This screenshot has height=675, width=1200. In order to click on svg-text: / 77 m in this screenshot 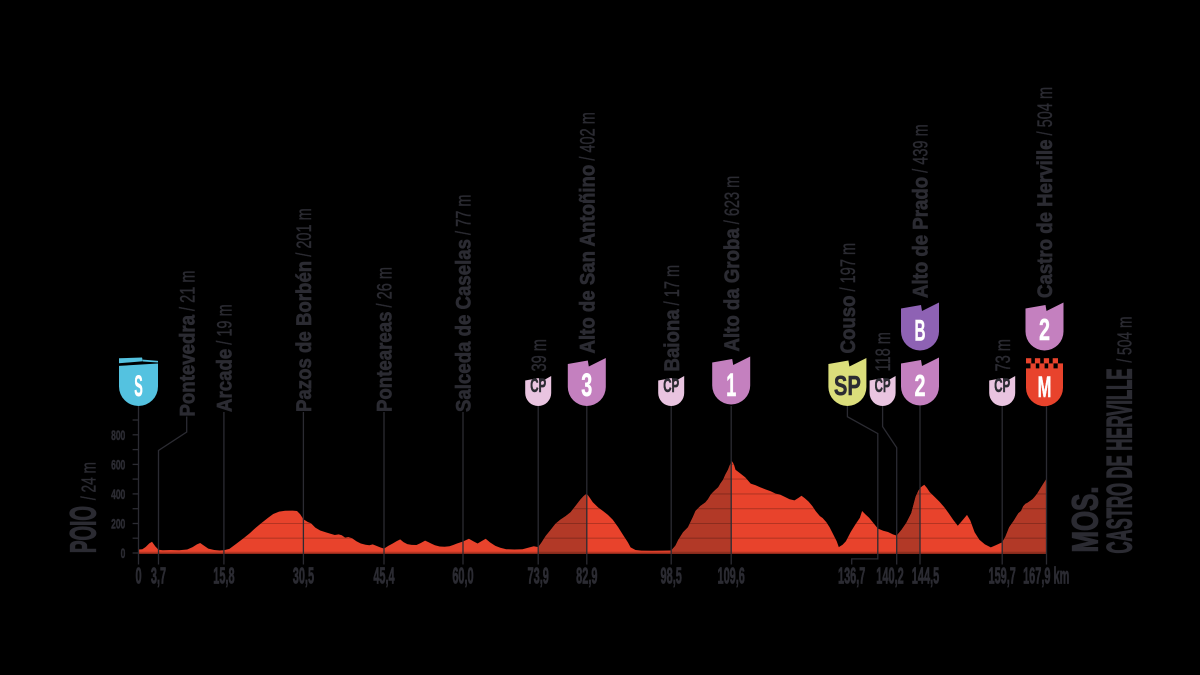, I will do `click(464, 217)`.